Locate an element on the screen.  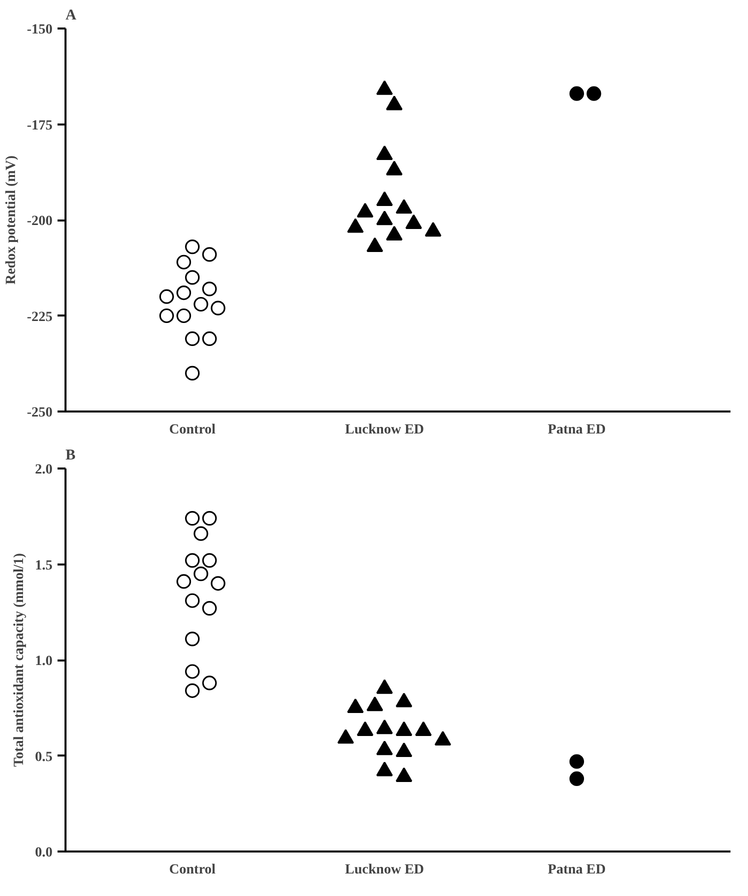
y-tick-label: -150 is located at coordinates (39, 30).